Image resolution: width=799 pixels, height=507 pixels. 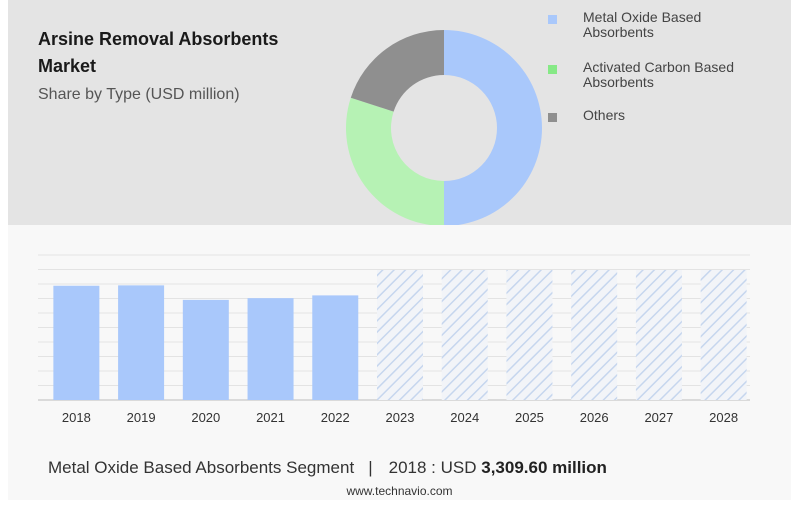 What do you see at coordinates (141, 342) in the screenshot?
I see `bar-2019` at bounding box center [141, 342].